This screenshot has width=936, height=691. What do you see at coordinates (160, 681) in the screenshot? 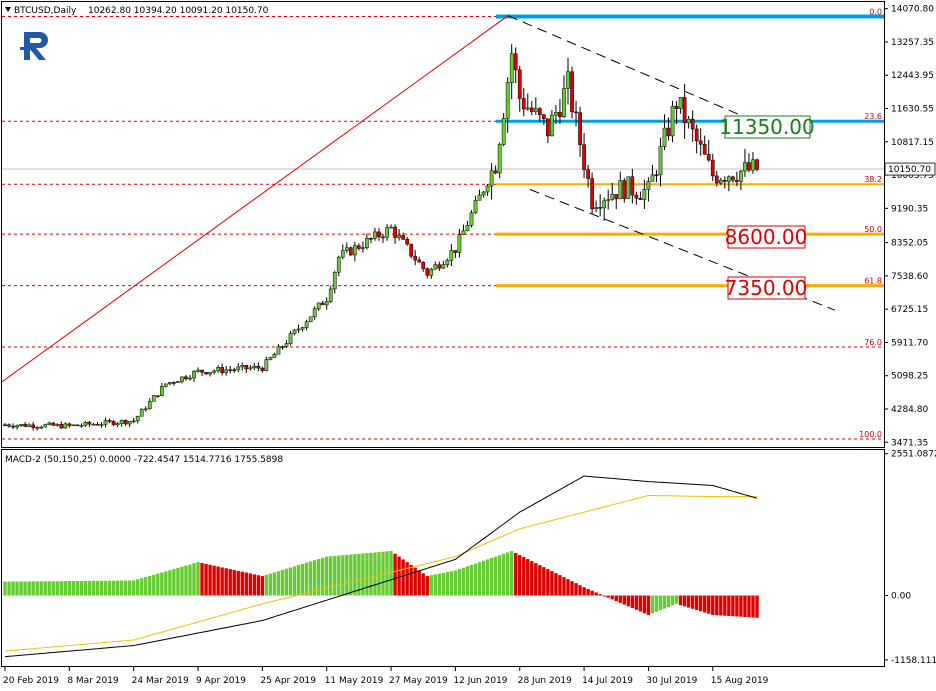
I see `date-tick-label: 24 Mar 2019` at bounding box center [160, 681].